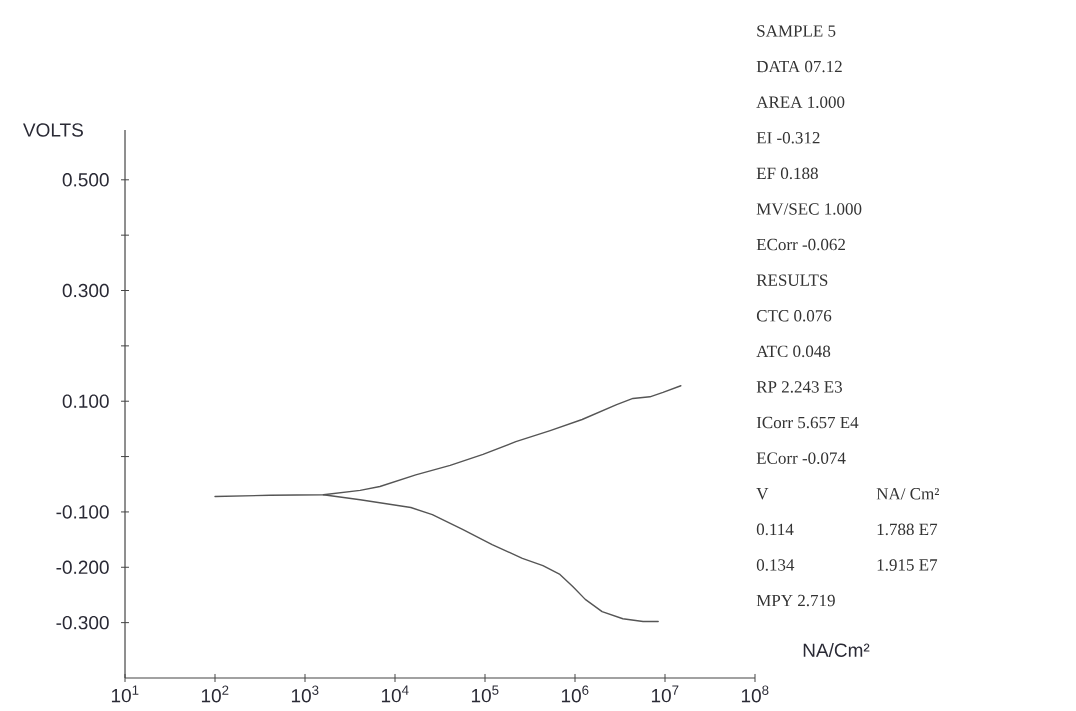 The image size is (1076, 711). What do you see at coordinates (796, 31) in the screenshot?
I see `text: SAMPLE 5` at bounding box center [796, 31].